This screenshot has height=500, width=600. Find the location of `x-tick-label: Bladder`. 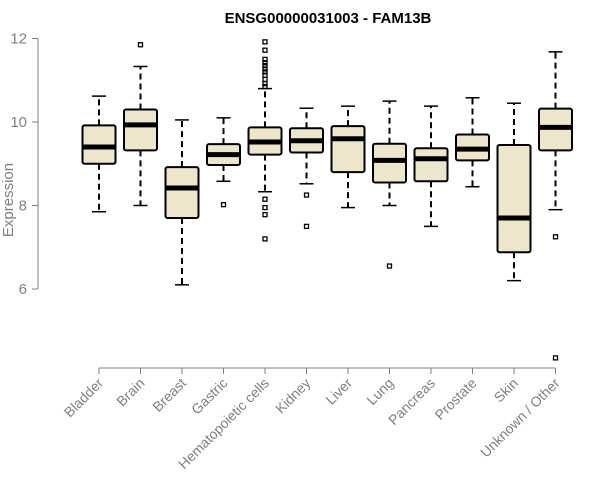

x-tick-label: Bladder is located at coordinates (84, 398).